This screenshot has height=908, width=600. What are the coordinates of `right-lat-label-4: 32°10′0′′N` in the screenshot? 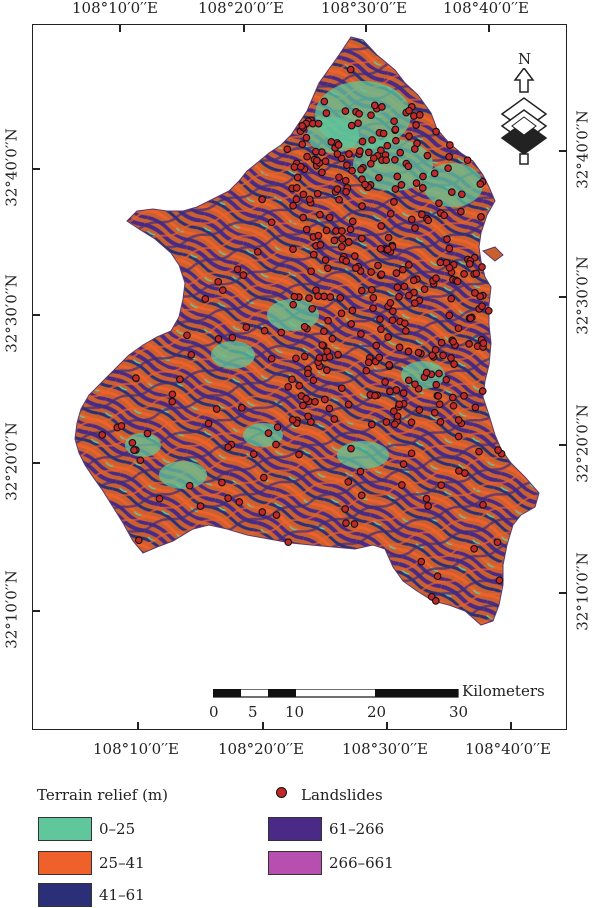 It's located at (582, 591).